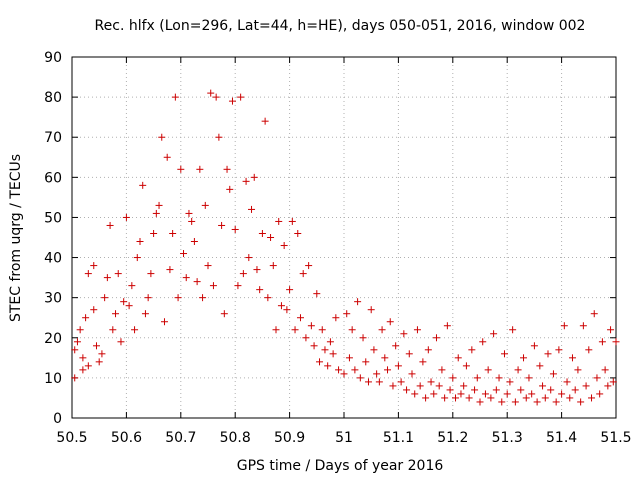  Describe the element at coordinates (53, 218) in the screenshot. I see `y-tick-label: 50` at that location.